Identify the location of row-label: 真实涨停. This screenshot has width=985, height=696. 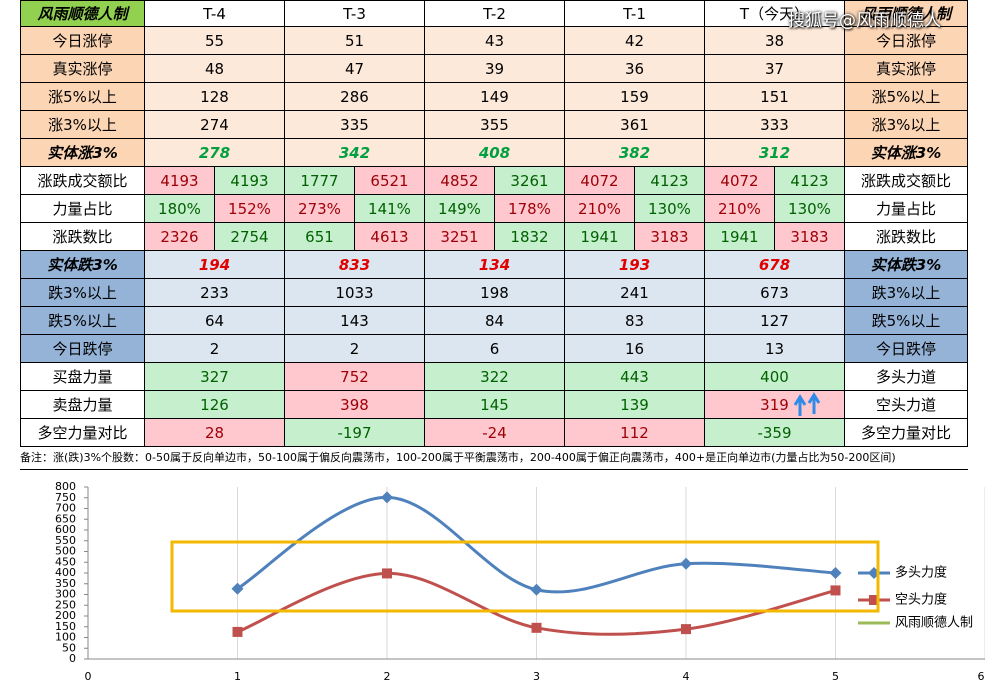
(906, 69).